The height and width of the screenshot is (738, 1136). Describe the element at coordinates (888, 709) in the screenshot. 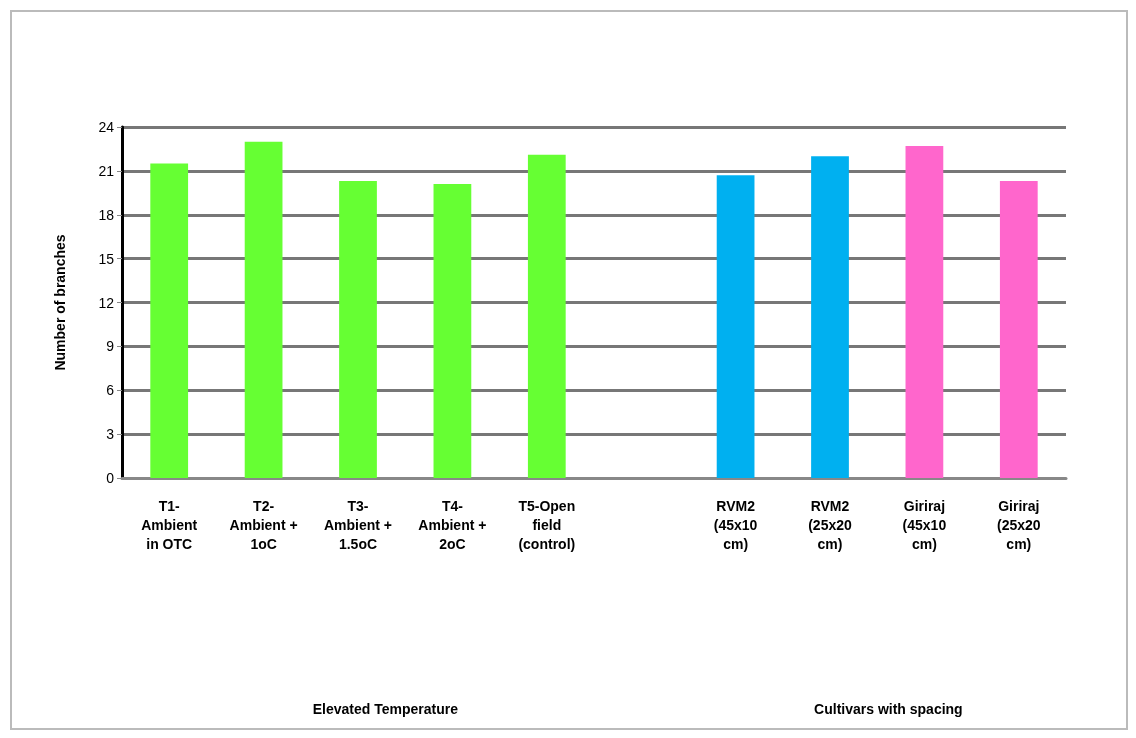

I see `text: Cultivars with spacing` at that location.